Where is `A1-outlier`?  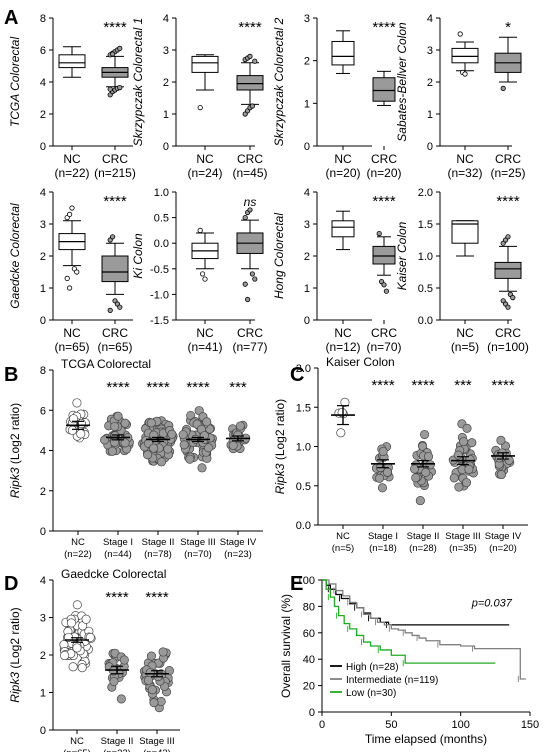 A1-outlier is located at coordinates (110, 89).